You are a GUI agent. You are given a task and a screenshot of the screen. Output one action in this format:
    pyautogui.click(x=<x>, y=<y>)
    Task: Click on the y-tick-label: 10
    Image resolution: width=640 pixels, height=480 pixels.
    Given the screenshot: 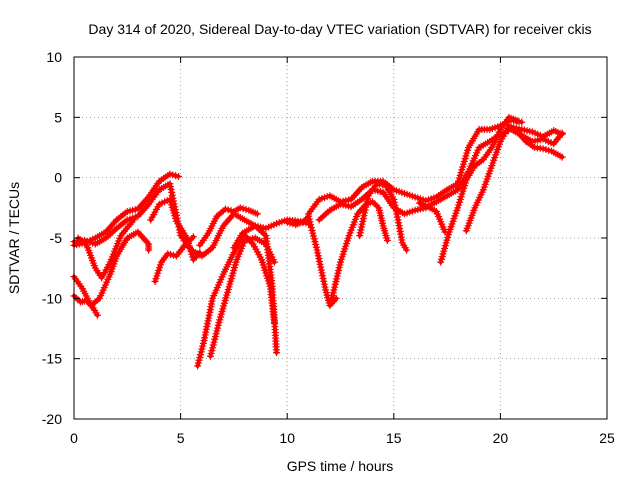 What is the action you would take?
    pyautogui.click(x=54, y=57)
    